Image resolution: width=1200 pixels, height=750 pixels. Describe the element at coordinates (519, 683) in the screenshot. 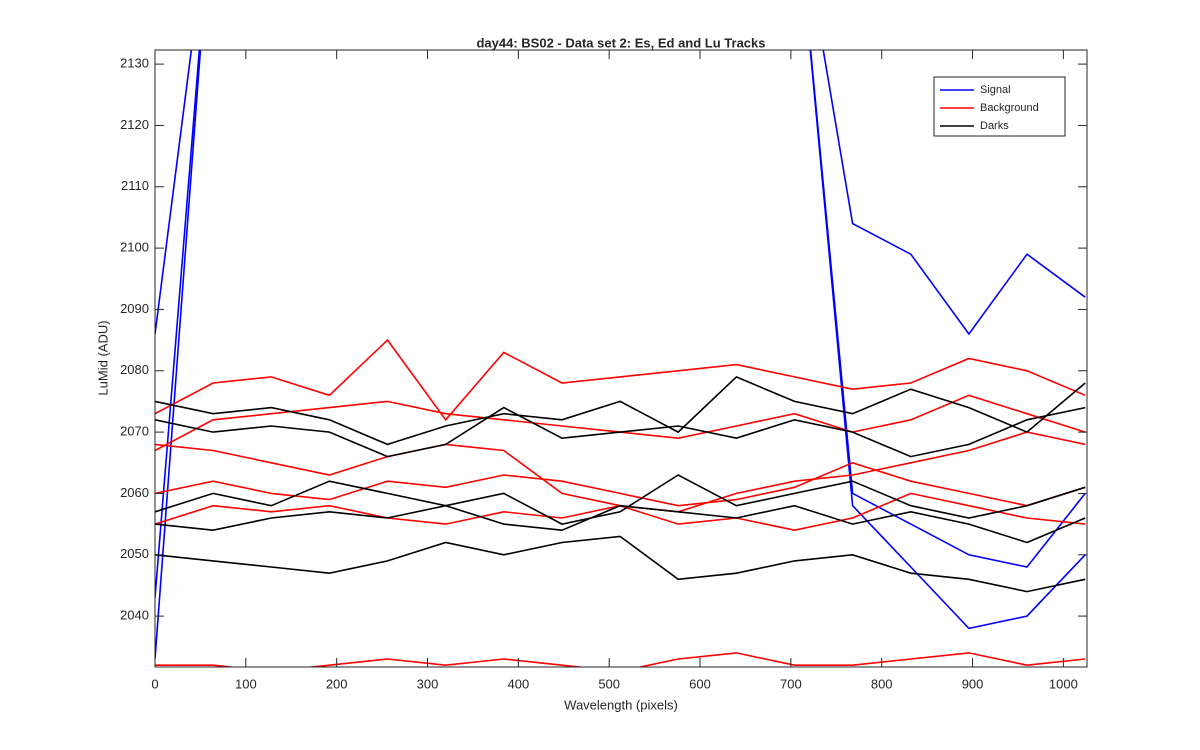

I see `x-tick-label: 400` at that location.